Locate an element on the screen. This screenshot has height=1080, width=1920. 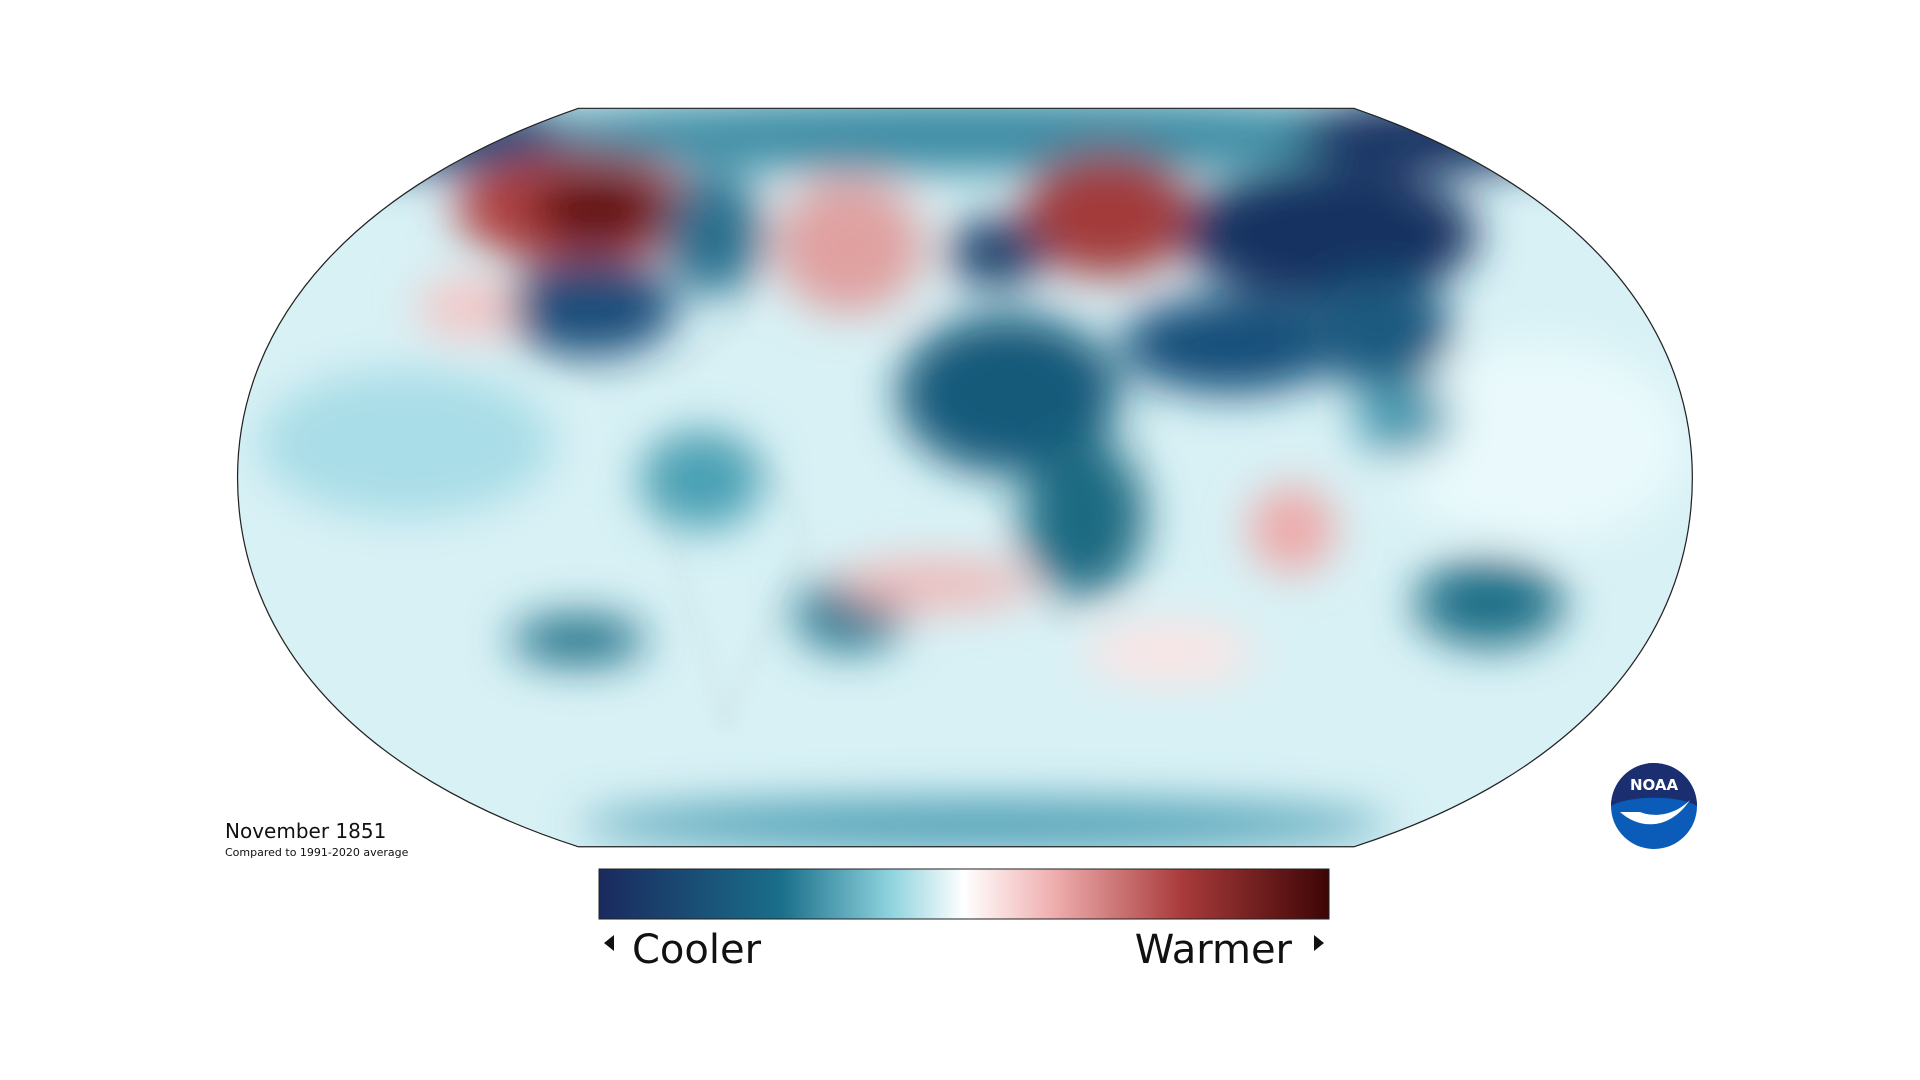
legend-low: Cooler is located at coordinates (697, 950).